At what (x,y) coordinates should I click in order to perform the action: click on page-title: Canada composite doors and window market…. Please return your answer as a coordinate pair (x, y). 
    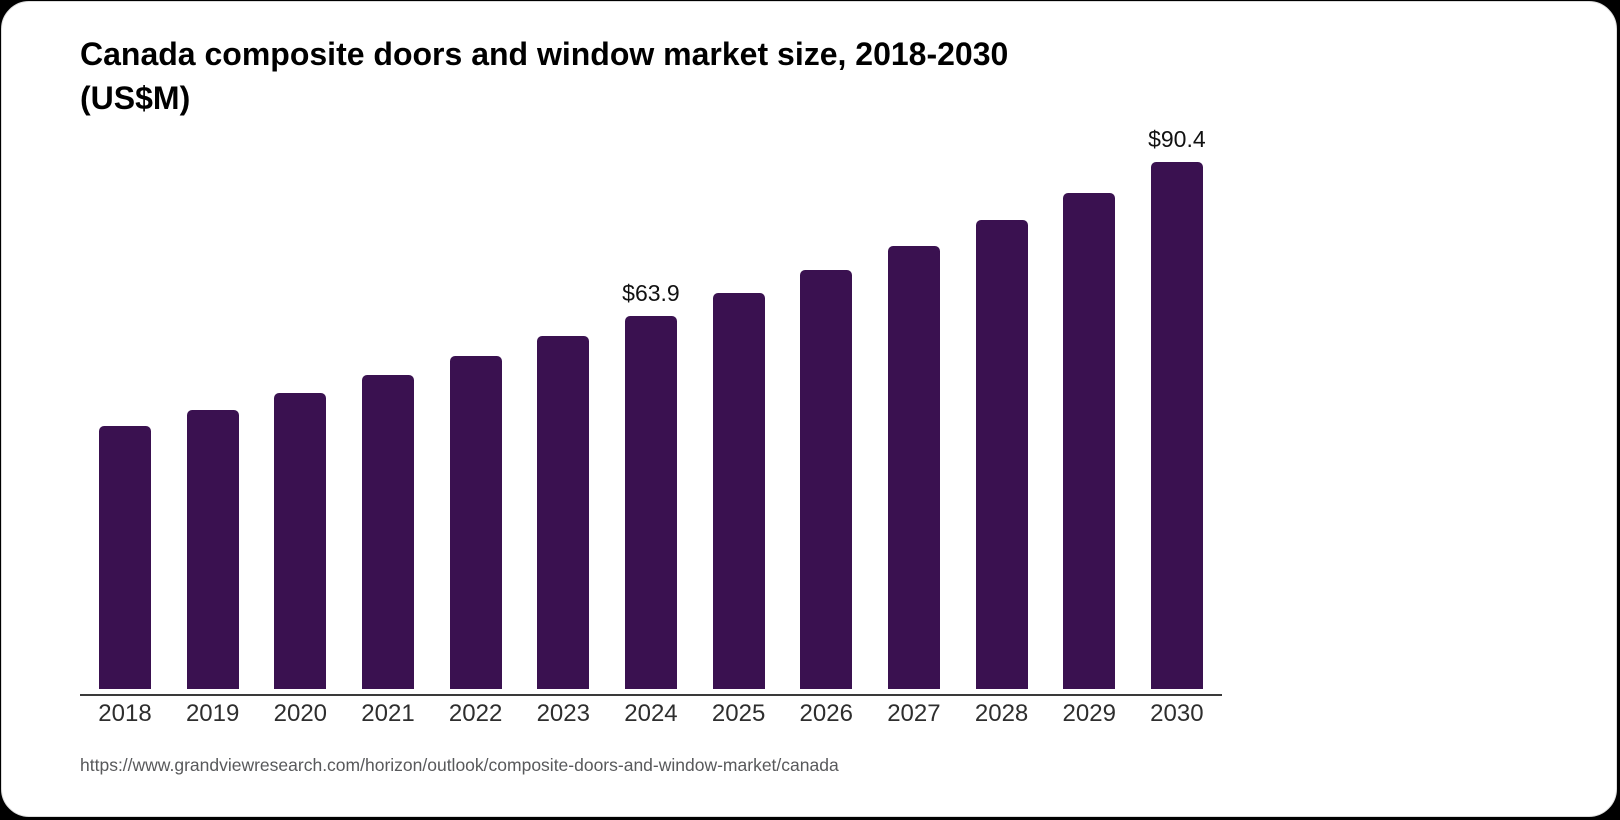
    Looking at the image, I should click on (680, 76).